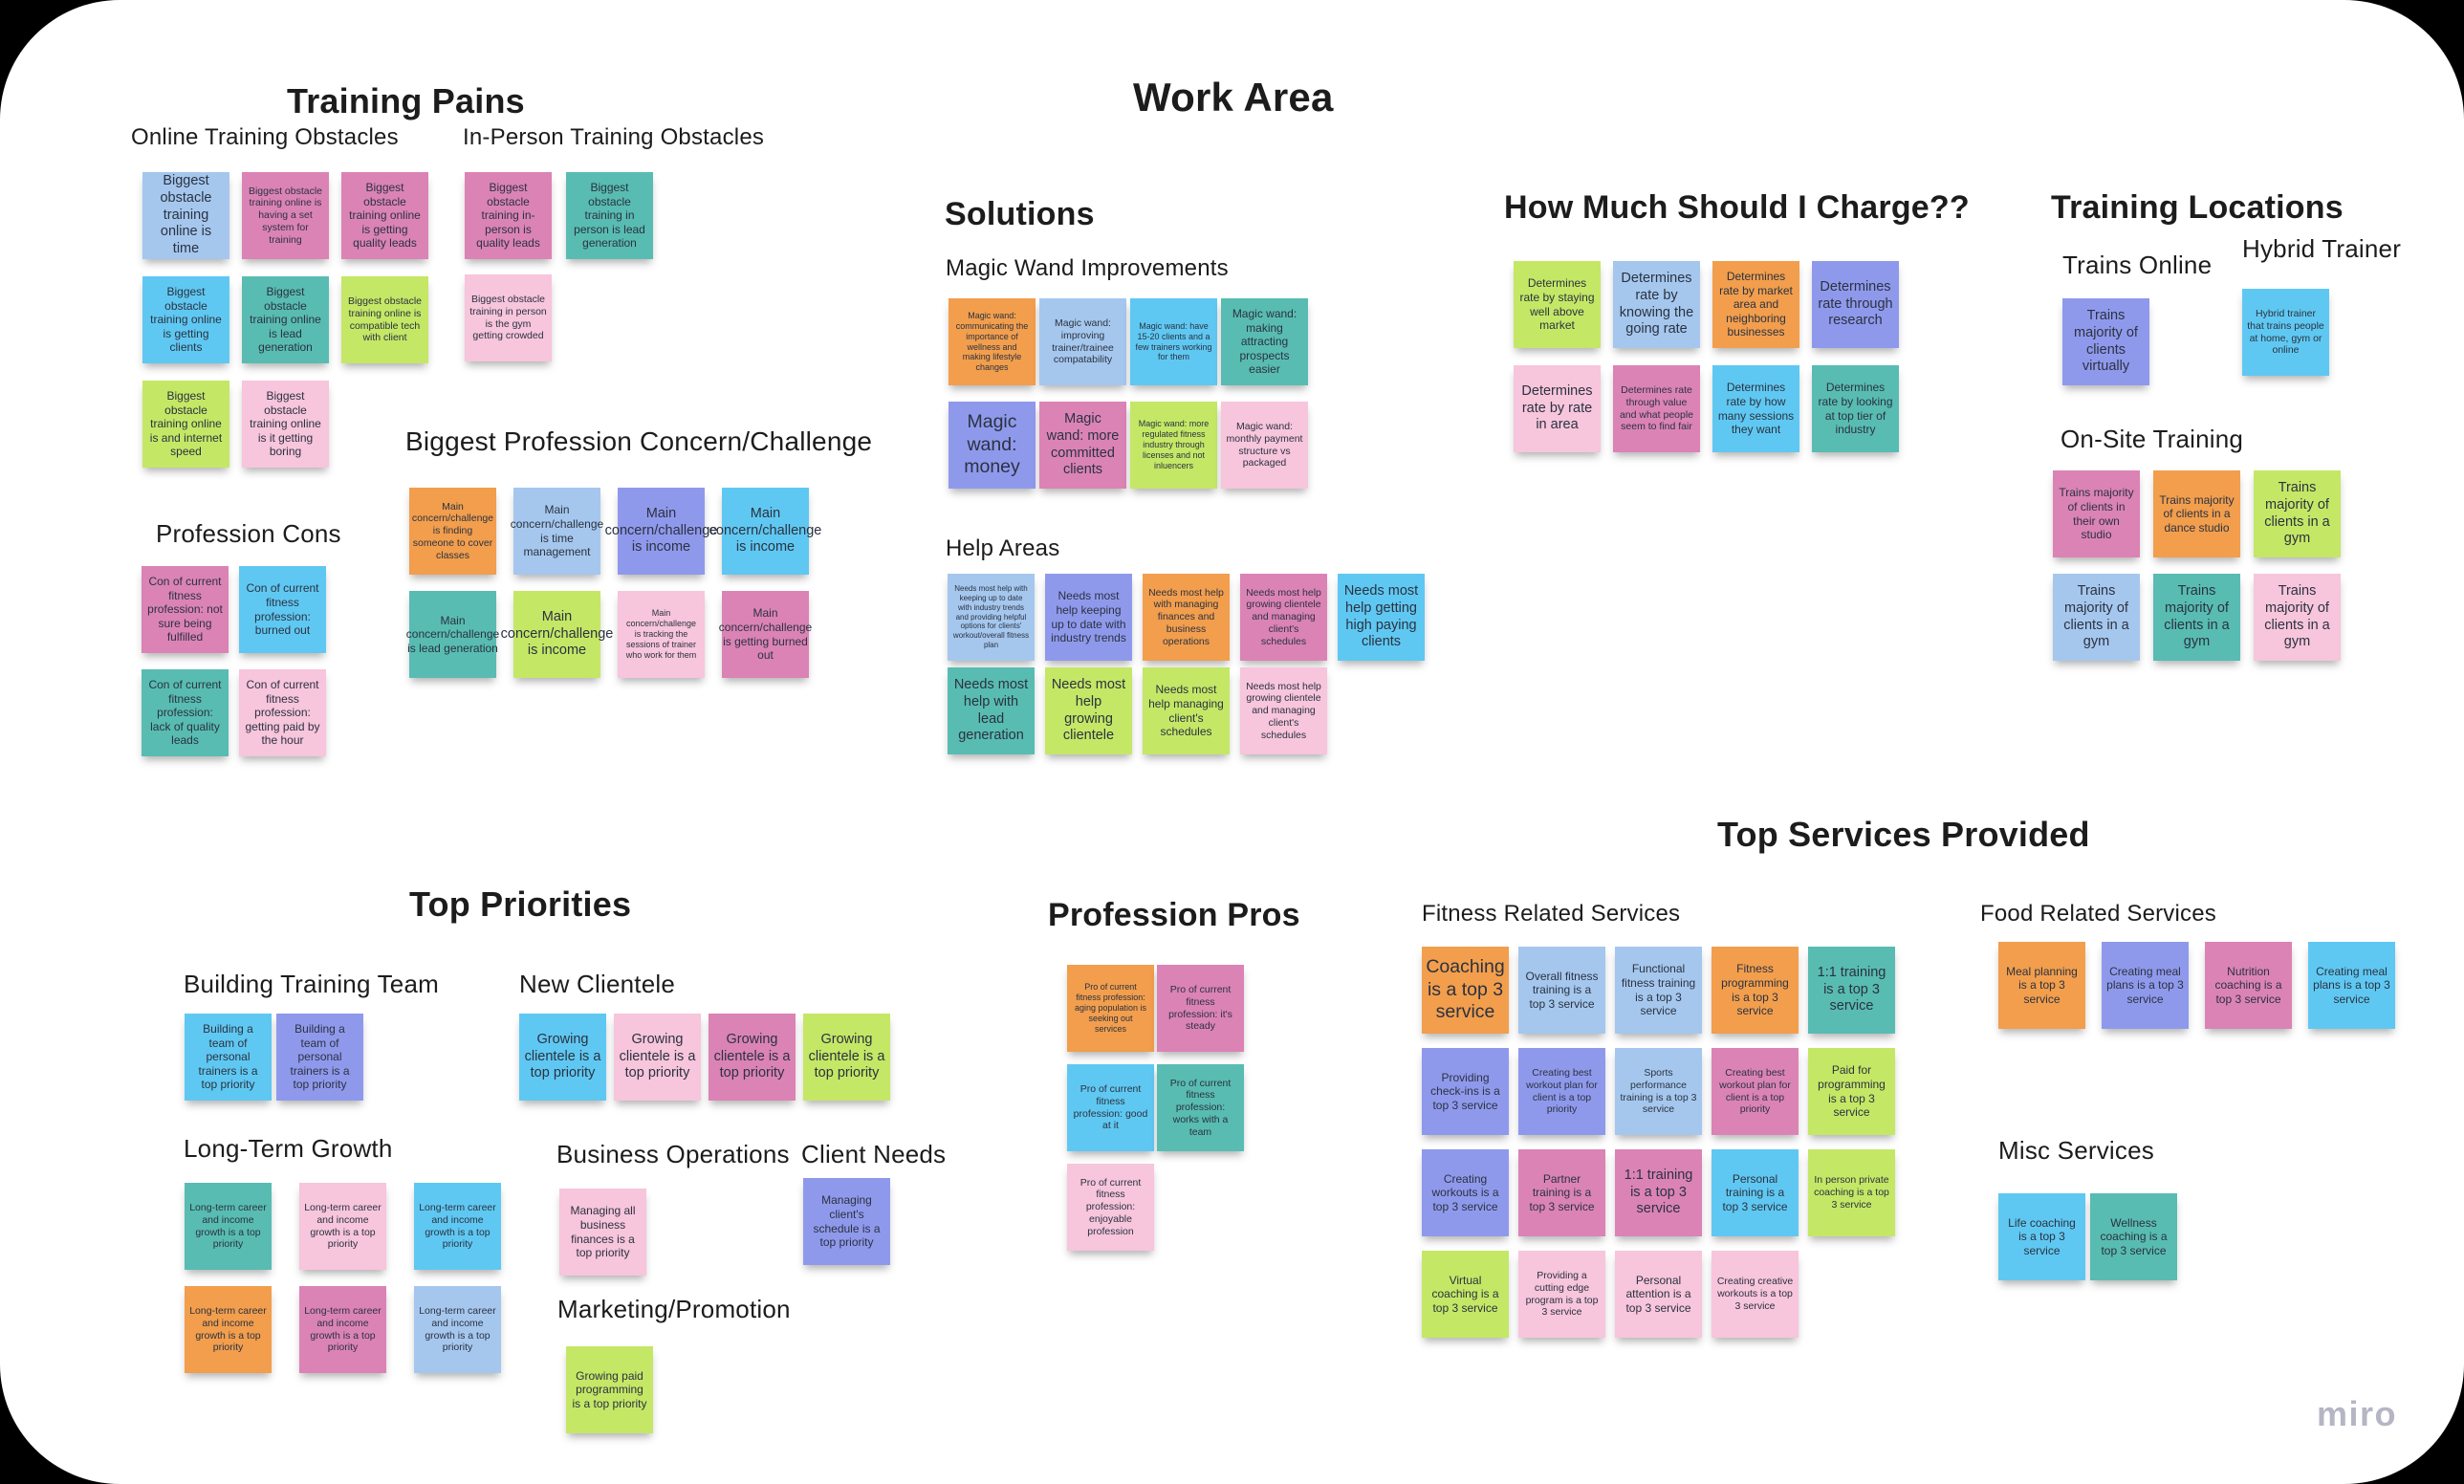  I want to click on sticky-note: Fitness programming is a top 3 service, so click(1755, 990).